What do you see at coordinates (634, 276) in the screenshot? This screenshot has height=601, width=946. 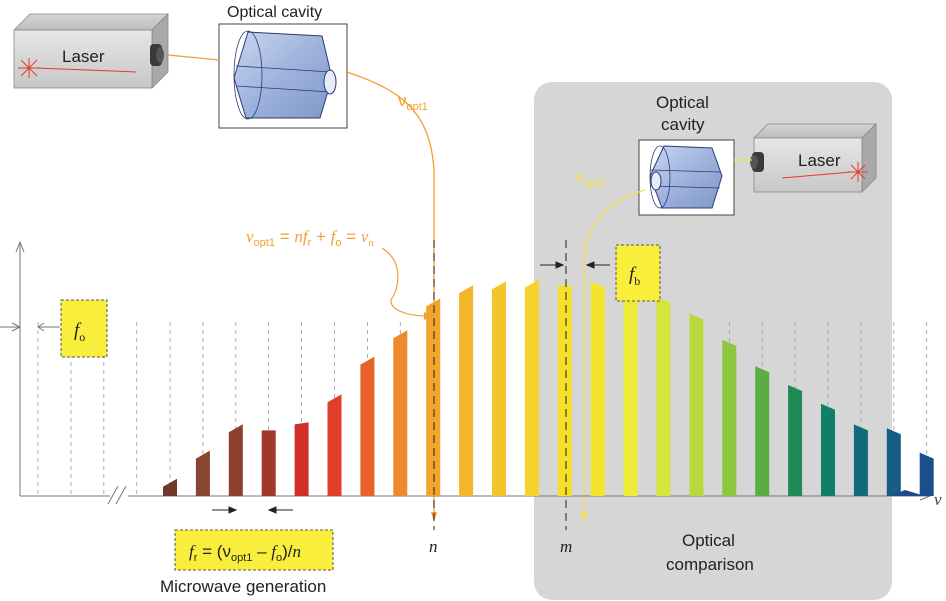 I see `svg-text: fb` at bounding box center [634, 276].